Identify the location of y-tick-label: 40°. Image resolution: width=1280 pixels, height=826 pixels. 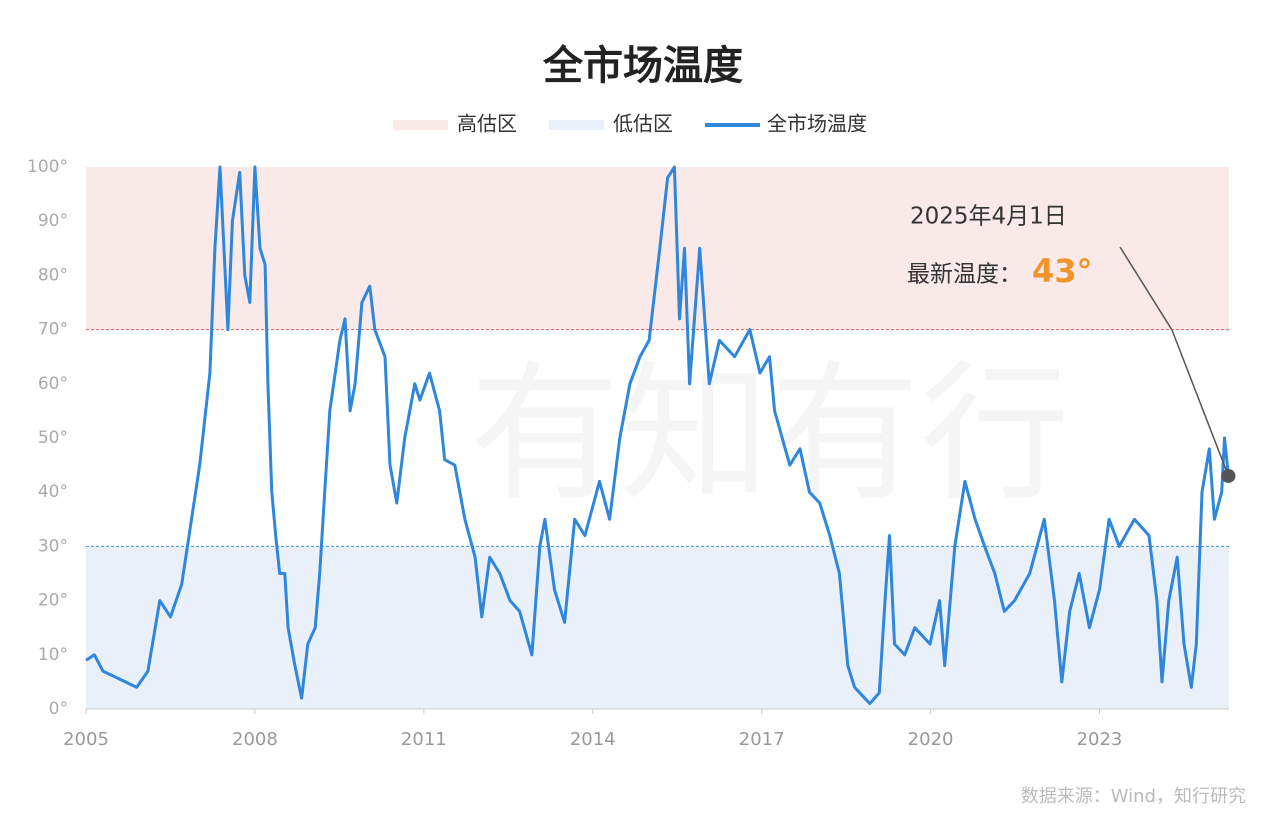
(53, 492).